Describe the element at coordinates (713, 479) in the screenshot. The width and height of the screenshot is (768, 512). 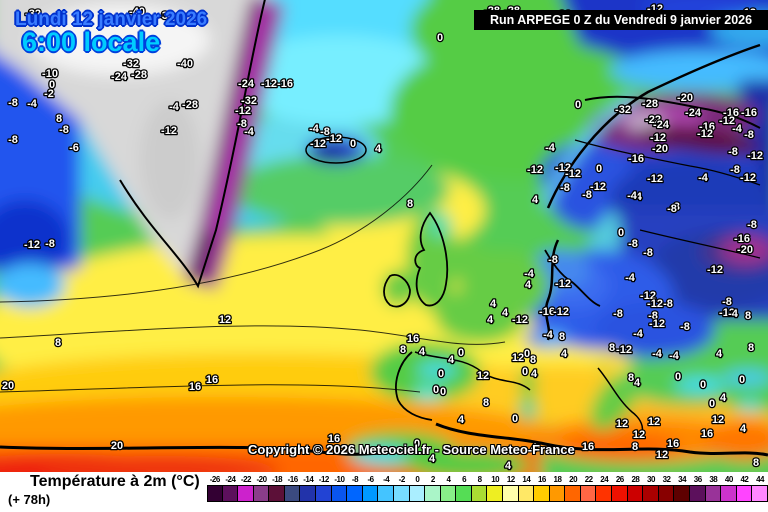
I see `legend-value: 38` at that location.